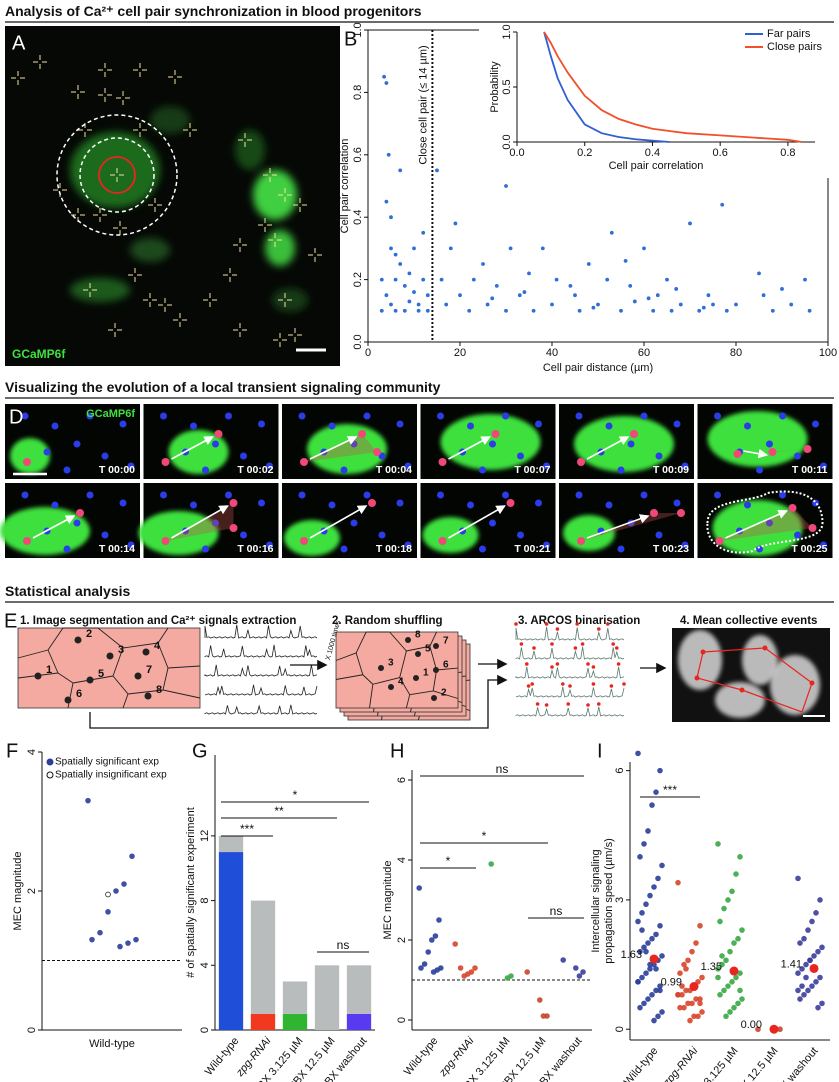 The width and height of the screenshot is (839, 1082). Describe the element at coordinates (532, 470) in the screenshot. I see `time-stamp: T 00:07` at that location.